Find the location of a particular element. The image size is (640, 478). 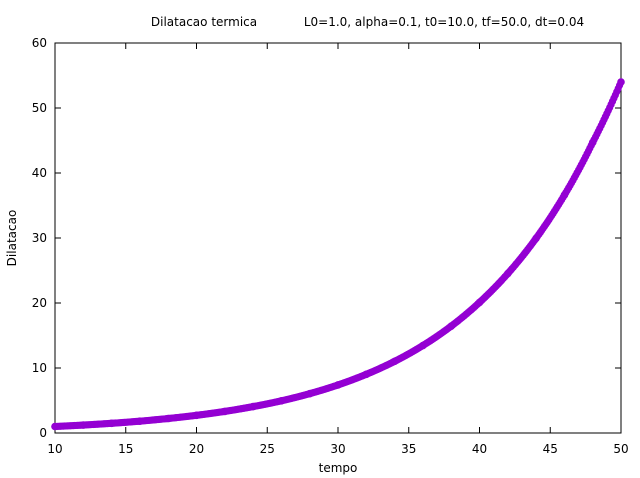

chart-title: Dilatacao termica is located at coordinates (204, 22).